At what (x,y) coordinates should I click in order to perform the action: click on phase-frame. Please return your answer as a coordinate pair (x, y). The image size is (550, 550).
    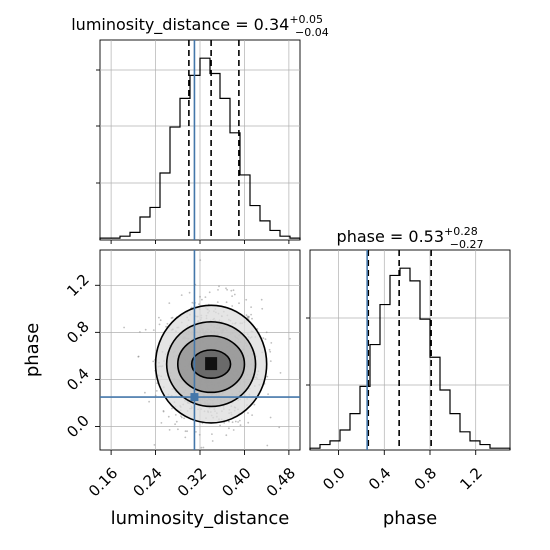
    Looking at the image, I should click on (410, 350).